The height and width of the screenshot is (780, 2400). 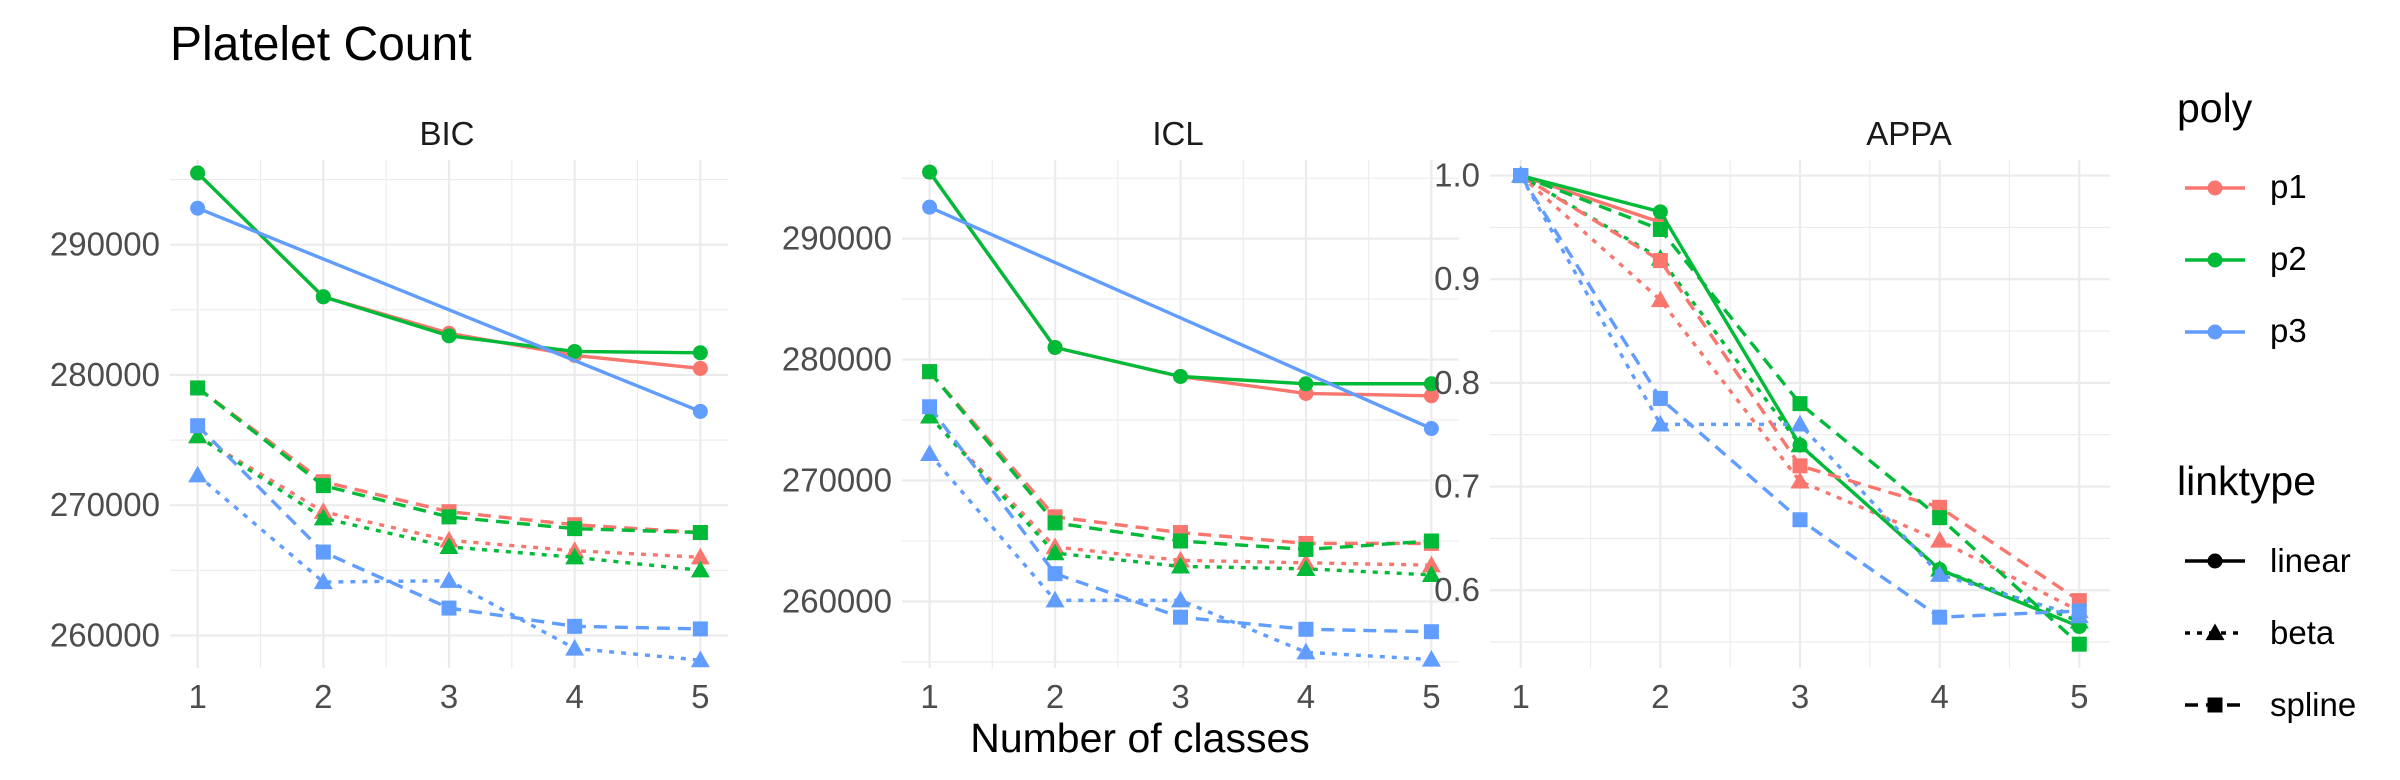 What do you see at coordinates (2215, 705) in the screenshot?
I see `legend-key-spline` at bounding box center [2215, 705].